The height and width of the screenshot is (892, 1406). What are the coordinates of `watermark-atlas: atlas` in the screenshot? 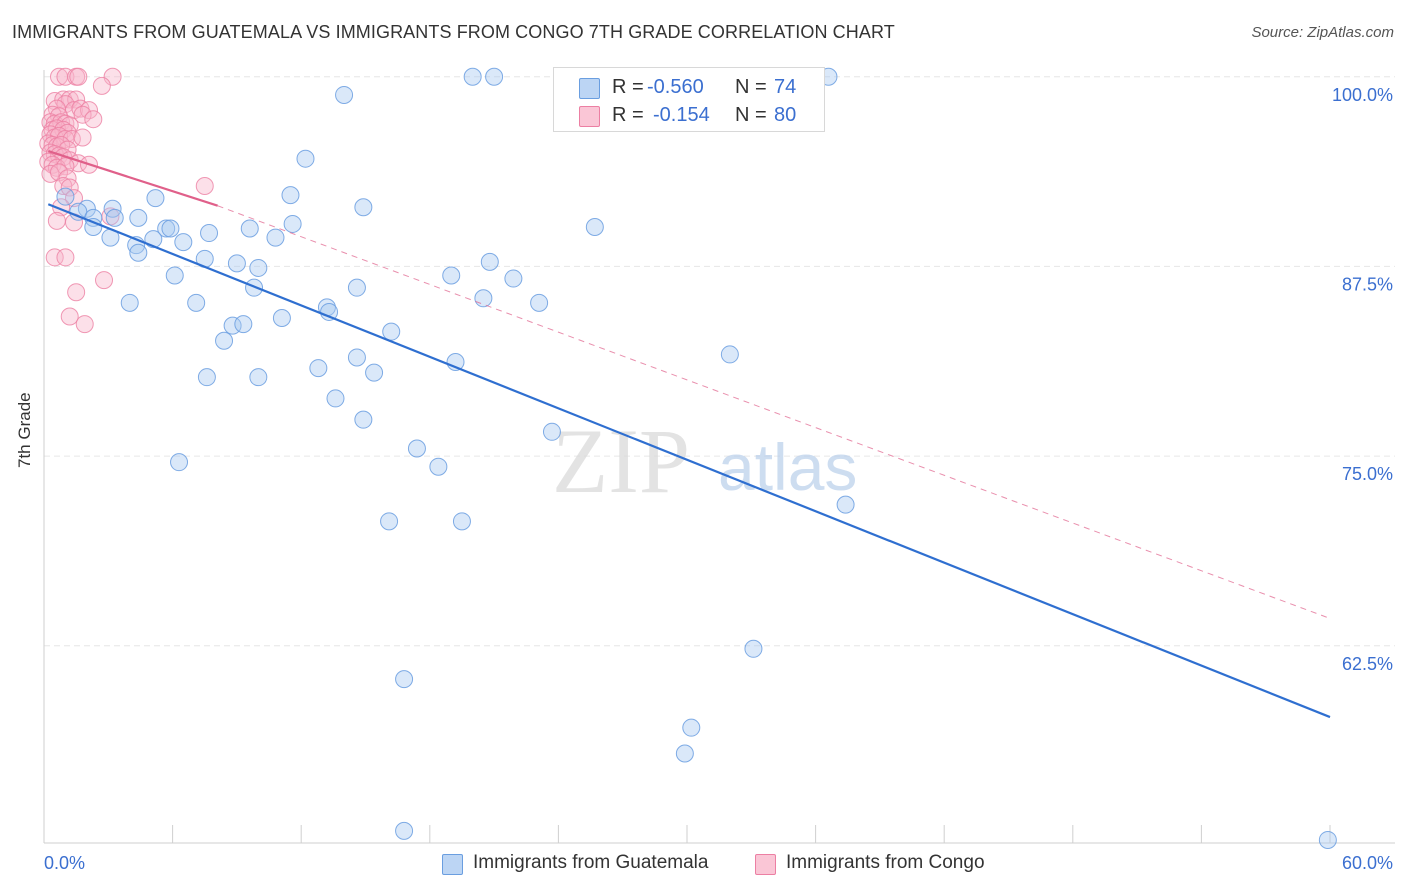 It's located at (787, 467).